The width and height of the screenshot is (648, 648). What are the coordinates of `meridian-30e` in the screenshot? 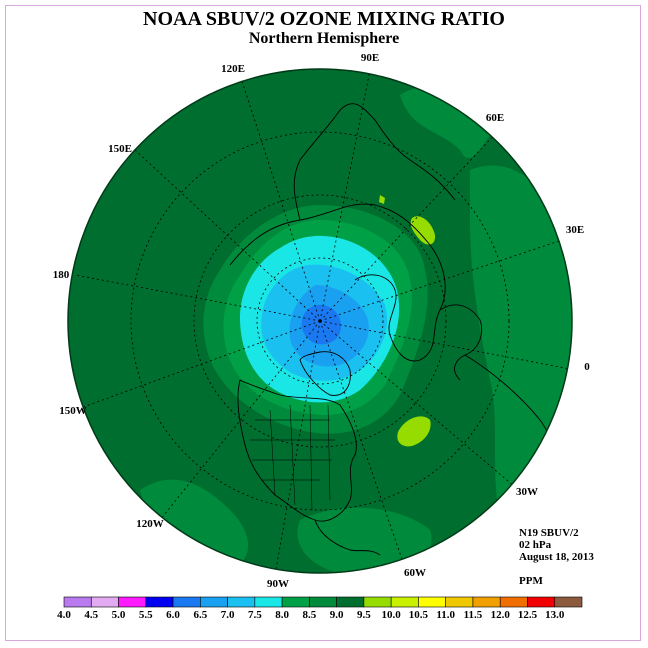 It's located at (444, 279).